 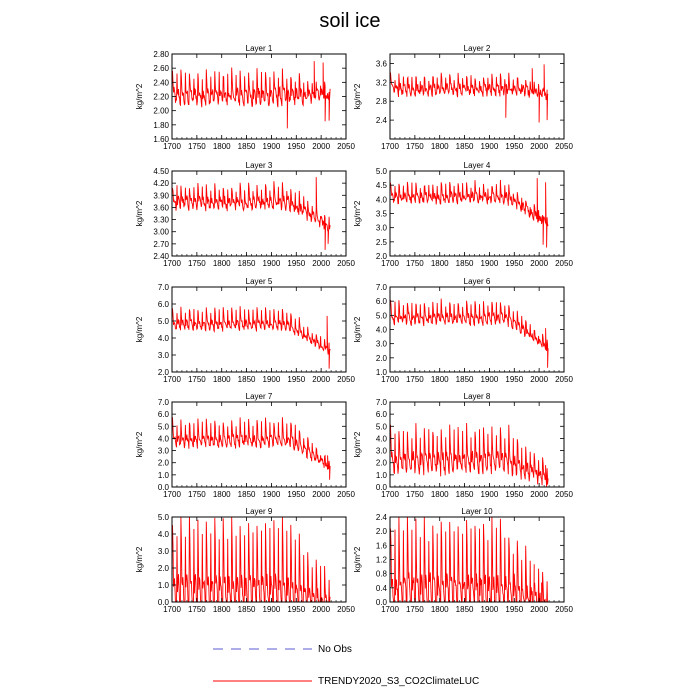 What do you see at coordinates (382, 101) in the screenshot?
I see `y-tick-label: 2.8` at bounding box center [382, 101].